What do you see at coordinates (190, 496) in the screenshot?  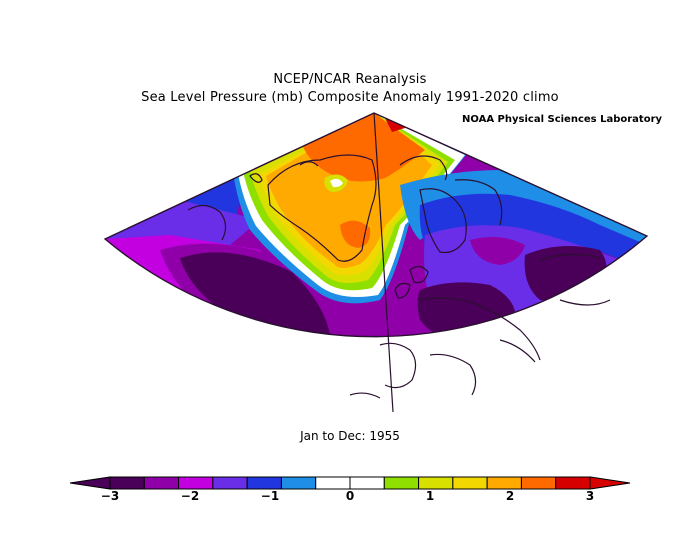 I see `colorbar-tick-label: −2` at bounding box center [190, 496].